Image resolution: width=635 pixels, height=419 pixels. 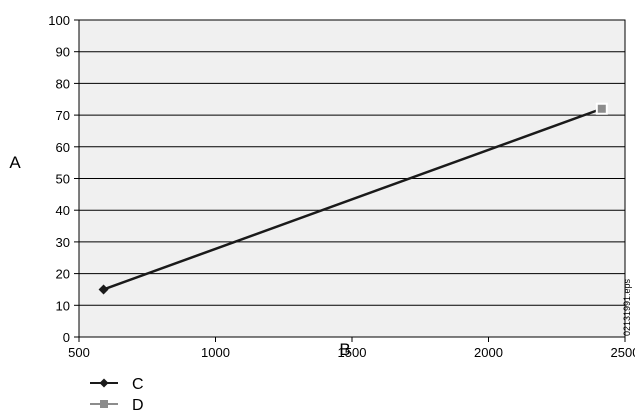 I want to click on y-tick-label: 0, so click(x=66, y=337).